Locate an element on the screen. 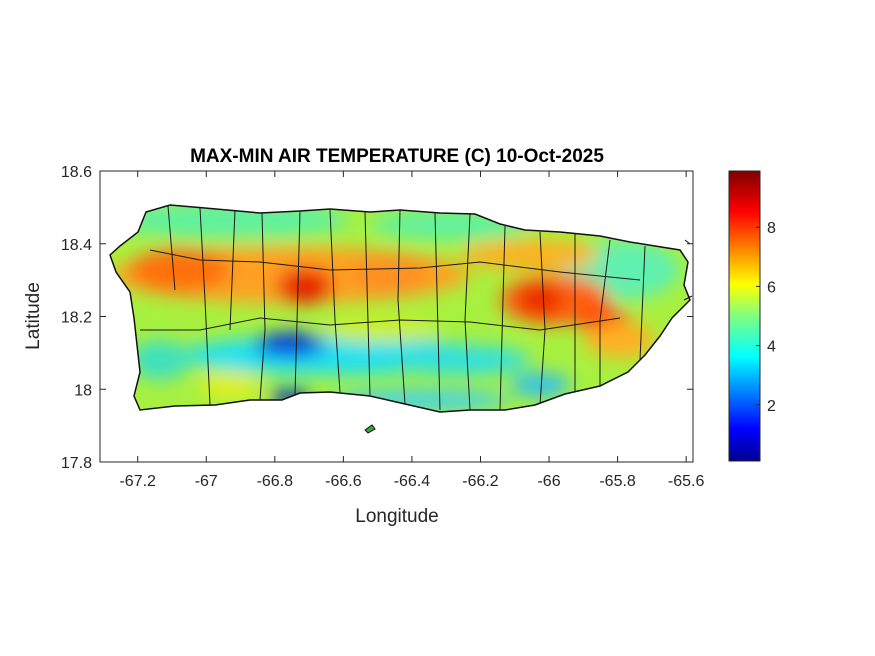  x-tick-label: -67.2 is located at coordinates (137, 481).